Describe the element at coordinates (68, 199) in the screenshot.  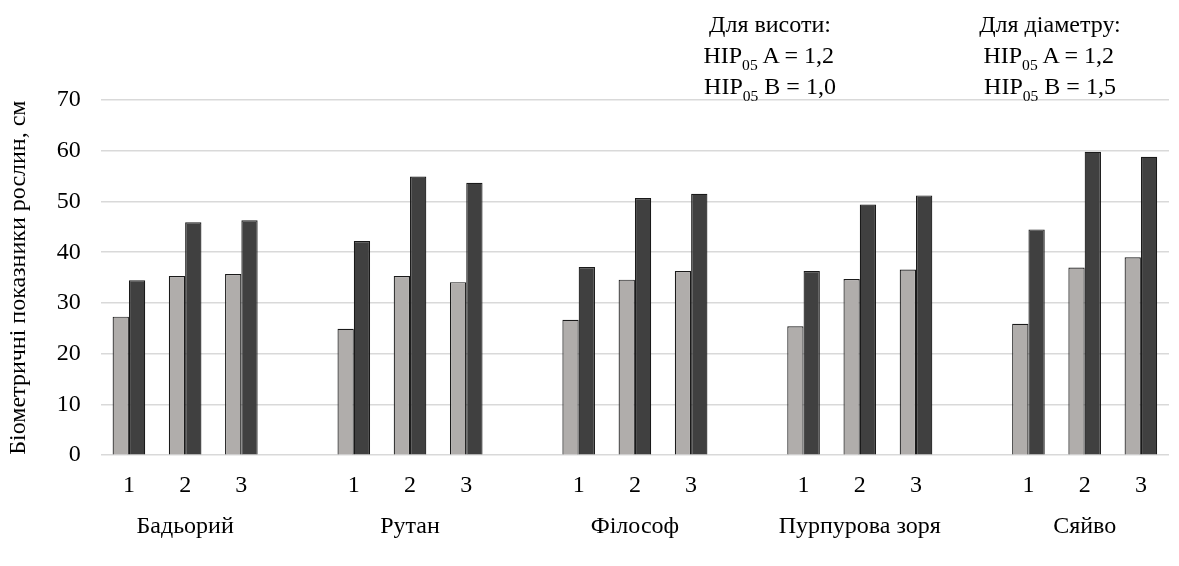
I see `y-tick-label: 50` at that location.